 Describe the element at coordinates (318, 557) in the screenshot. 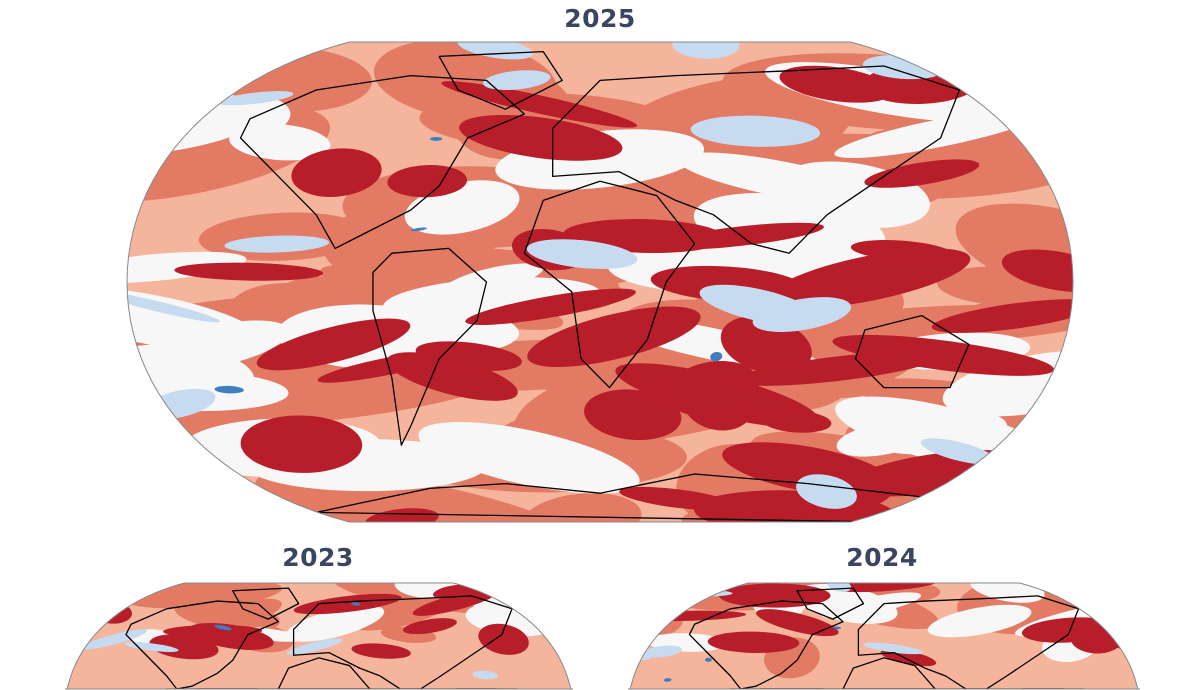

I see `map-title-2023: 2023` at that location.